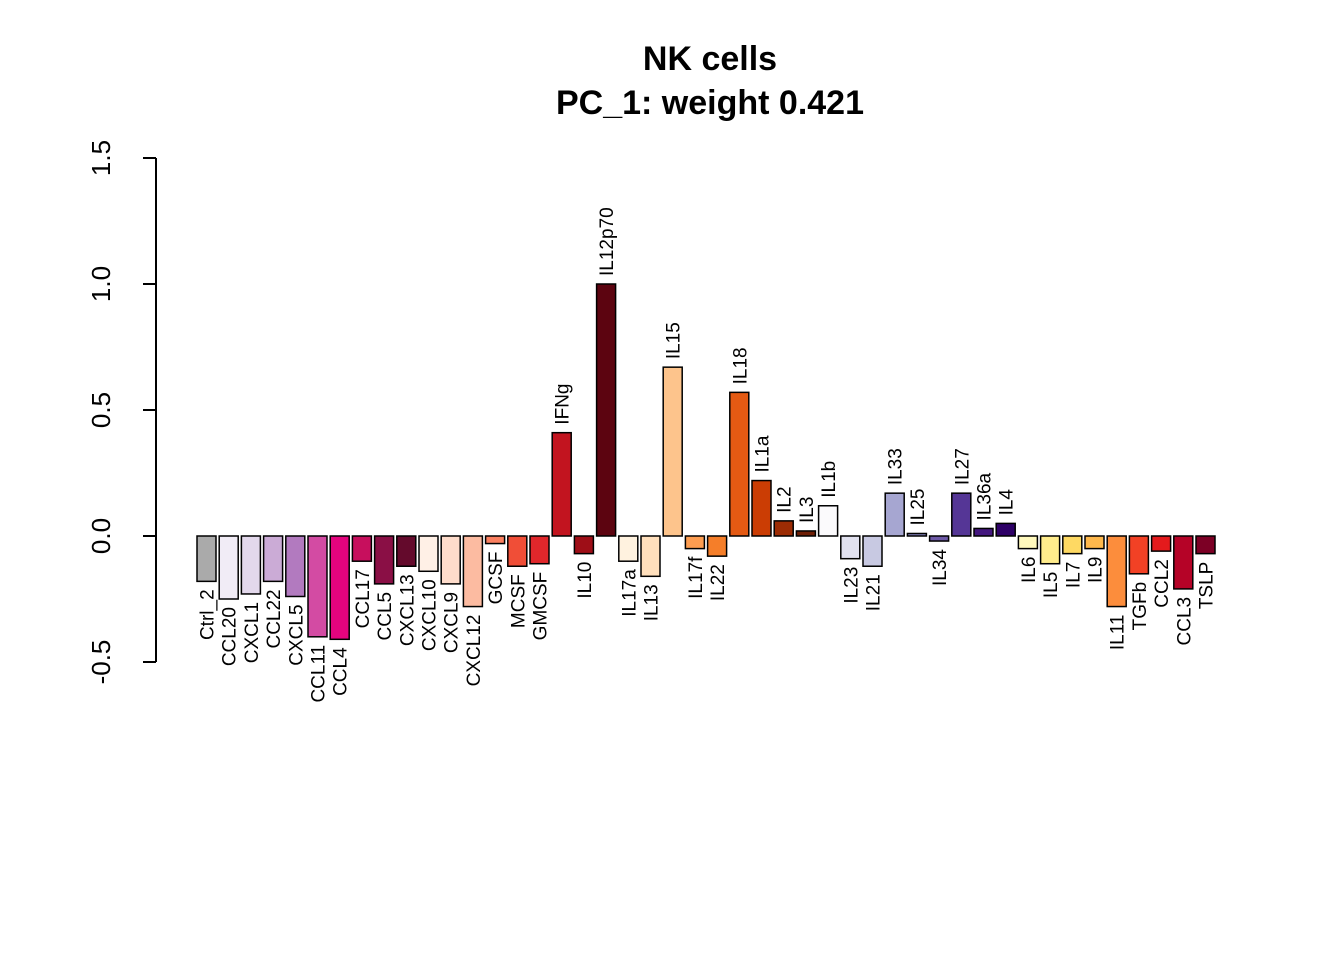 This screenshot has height=960, width=1344. Describe the element at coordinates (252, 632) in the screenshot. I see `bar-label-cxcl1: CXCL1` at that location.